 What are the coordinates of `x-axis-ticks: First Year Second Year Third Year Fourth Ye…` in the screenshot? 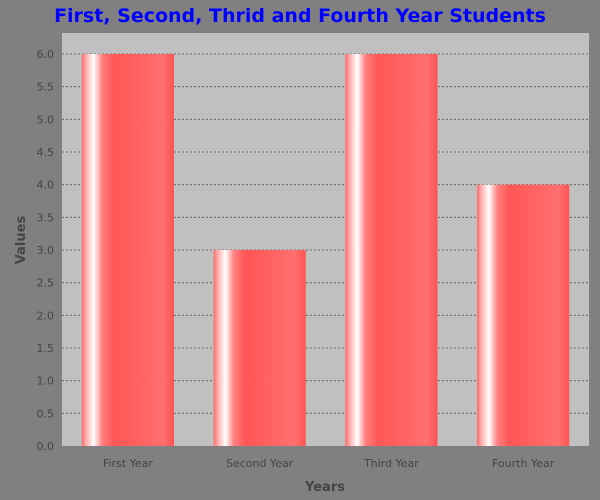 It's located at (329, 463).